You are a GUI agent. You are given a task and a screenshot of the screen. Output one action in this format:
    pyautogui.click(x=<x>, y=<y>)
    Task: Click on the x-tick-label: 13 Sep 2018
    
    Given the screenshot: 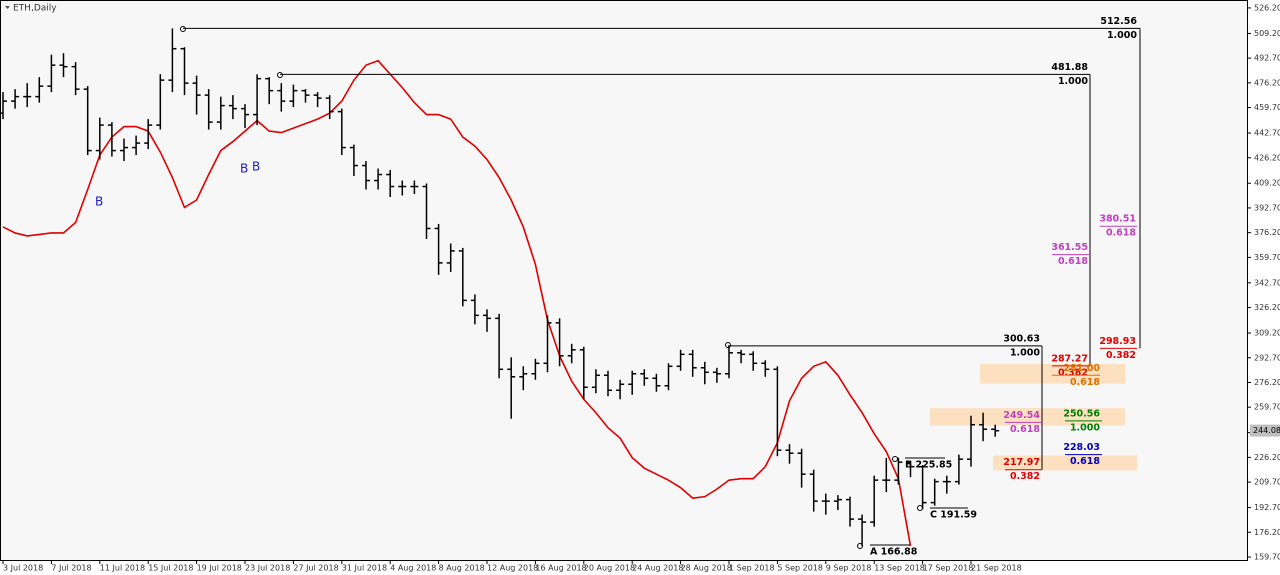 What is the action you would take?
    pyautogui.click(x=899, y=568)
    